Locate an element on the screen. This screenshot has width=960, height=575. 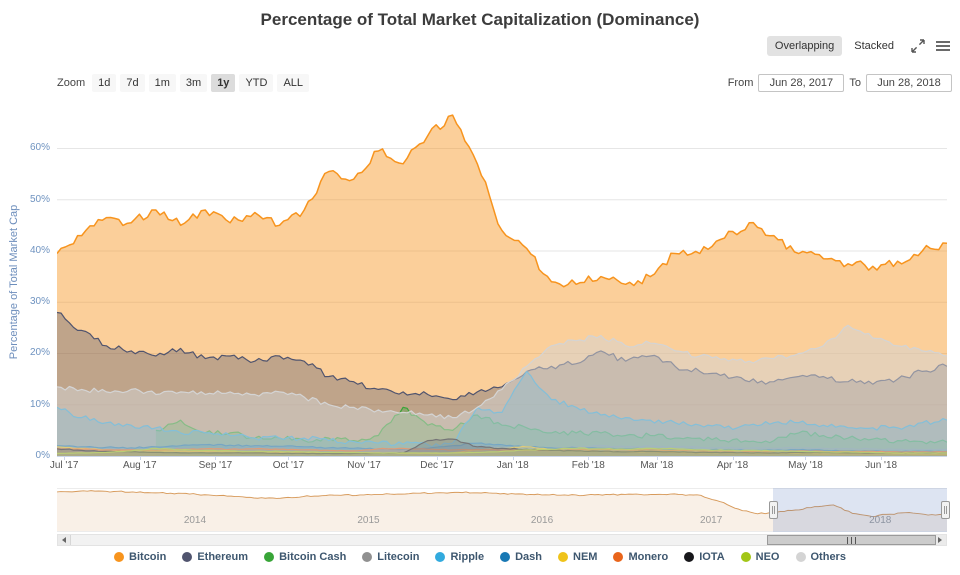
legend-item-bitcoin-cash: Bitcoin Cash is located at coordinates (305, 557).